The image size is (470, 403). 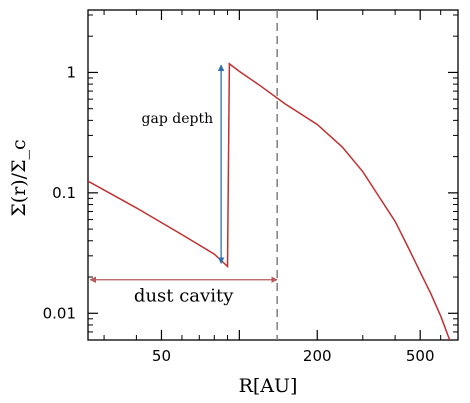 I want to click on x-axis-label: R[AU], so click(x=268, y=386).